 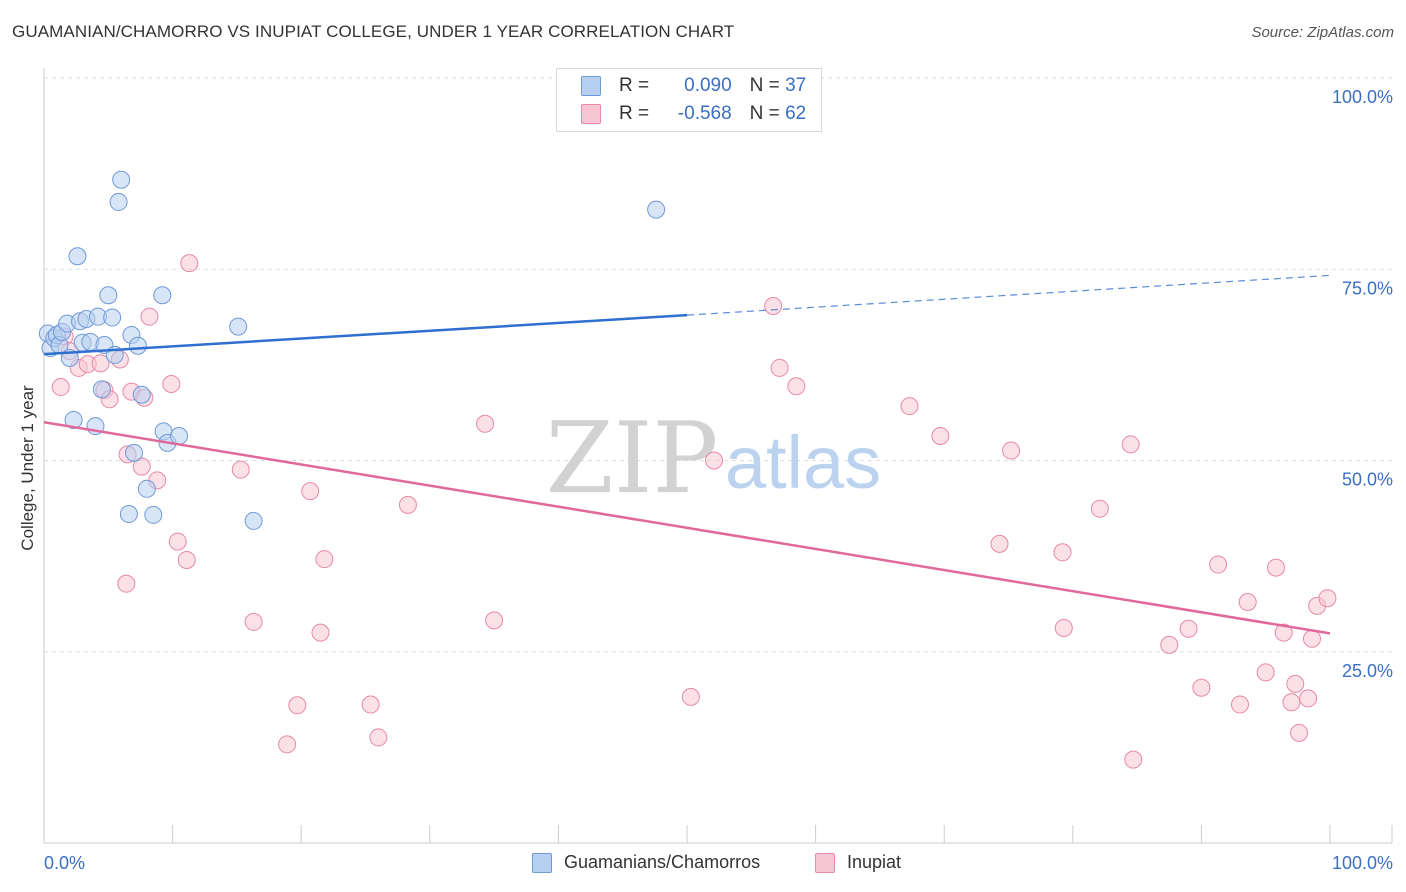 I want to click on series-legend-guamanian: Guamanians/Chamorros, so click(x=646, y=862).